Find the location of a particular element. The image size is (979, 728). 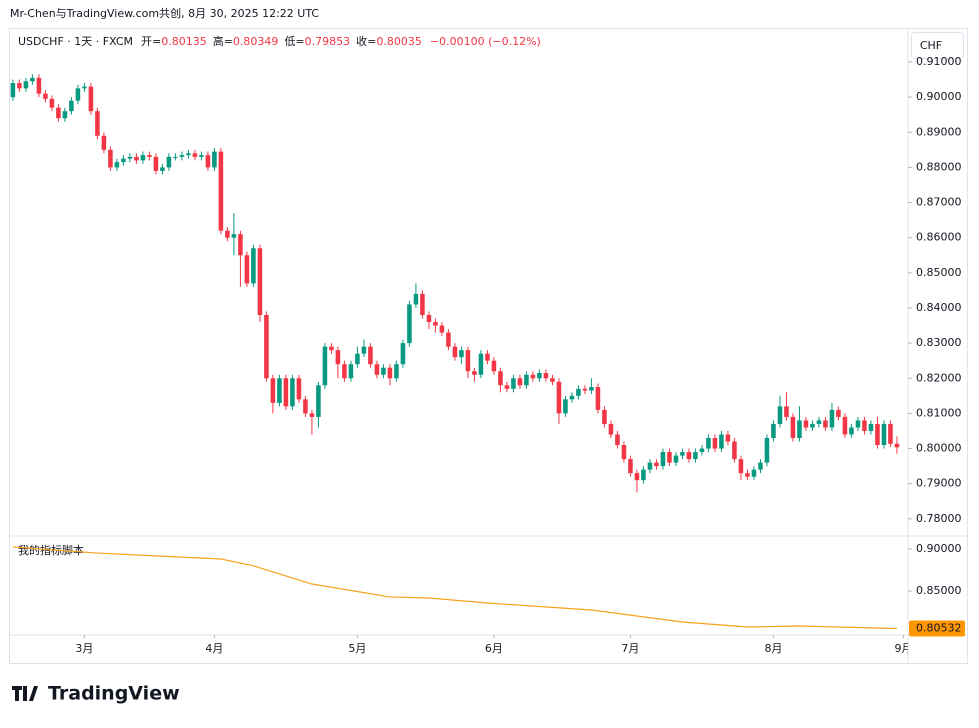

y-tick-label: 0.78000 is located at coordinates (939, 518).